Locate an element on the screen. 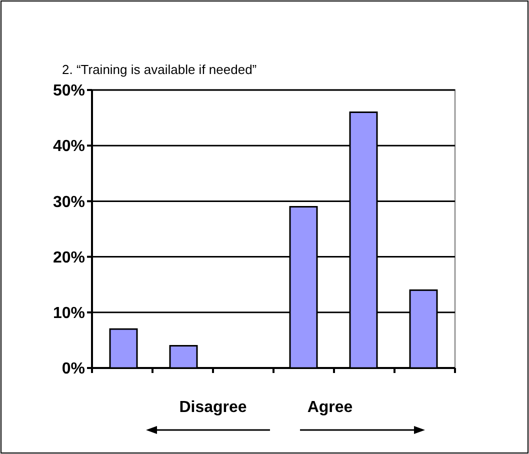 This screenshot has width=529, height=454. chart-title: 2. “Training is available if needed” is located at coordinates (159, 69).